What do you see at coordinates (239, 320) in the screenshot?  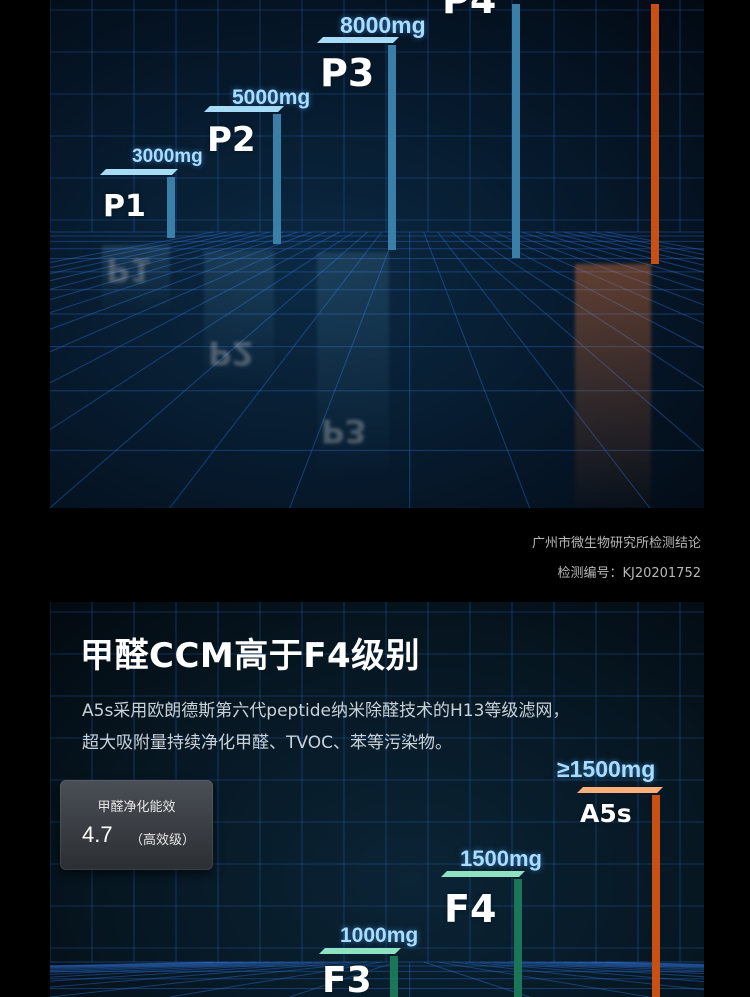 I see `bar-reflection: P2` at bounding box center [239, 320].